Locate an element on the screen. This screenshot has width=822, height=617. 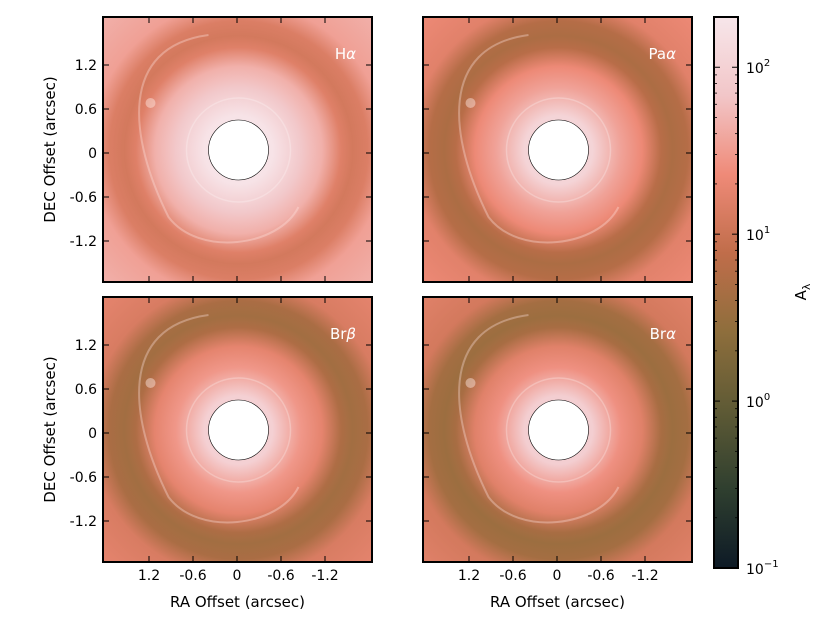
colorbar-tick-exp: 0 is located at coordinates (767, 397).